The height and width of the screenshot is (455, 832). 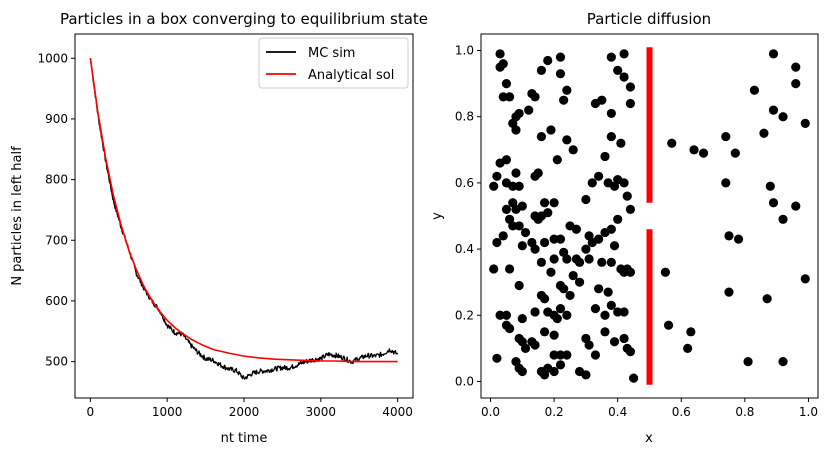 I want to click on legend-box, so click(x=333, y=63).